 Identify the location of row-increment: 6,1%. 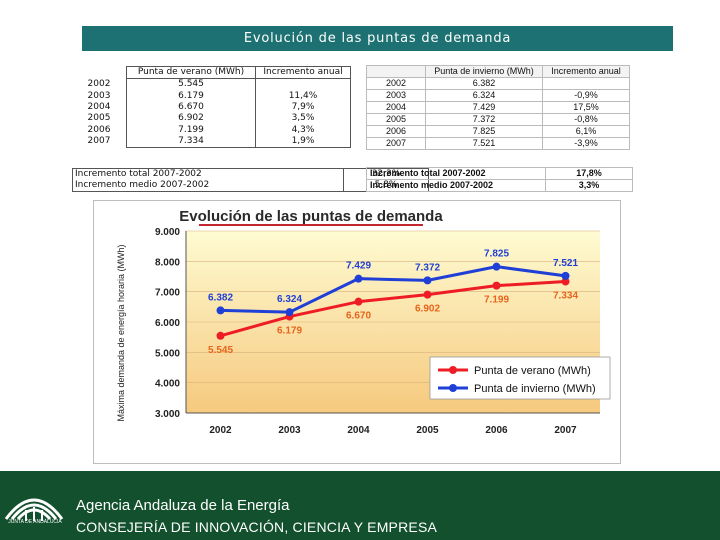
(586, 131).